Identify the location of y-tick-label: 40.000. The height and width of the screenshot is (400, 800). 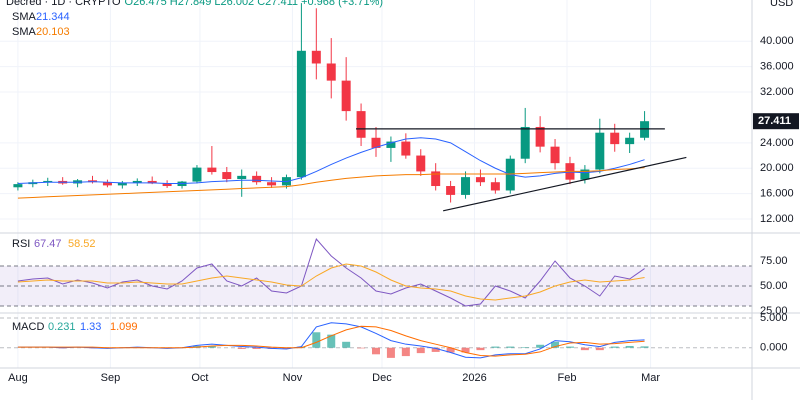
(777, 41).